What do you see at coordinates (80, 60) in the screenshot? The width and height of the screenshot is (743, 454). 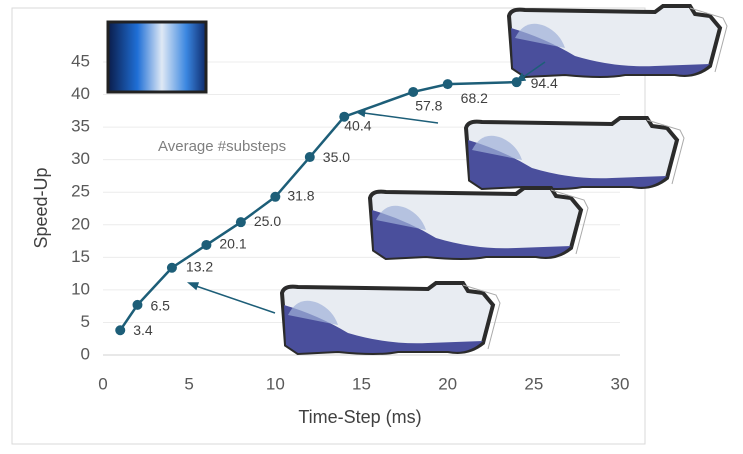 I see `y-tick-label: 45` at bounding box center [80, 60].